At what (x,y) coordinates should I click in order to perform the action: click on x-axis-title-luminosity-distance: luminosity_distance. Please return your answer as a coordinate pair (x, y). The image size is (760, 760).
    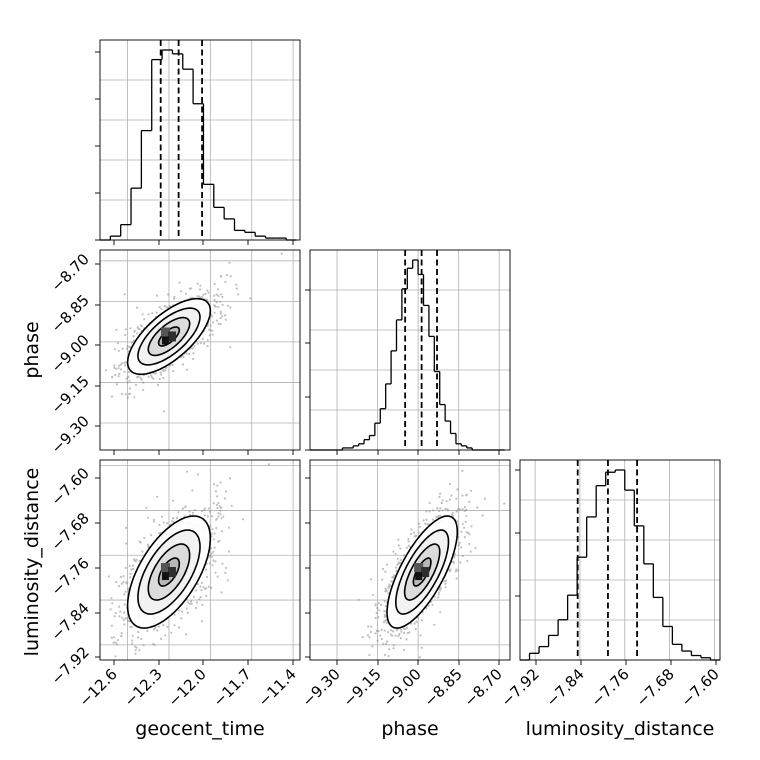
    Looking at the image, I should click on (620, 729).